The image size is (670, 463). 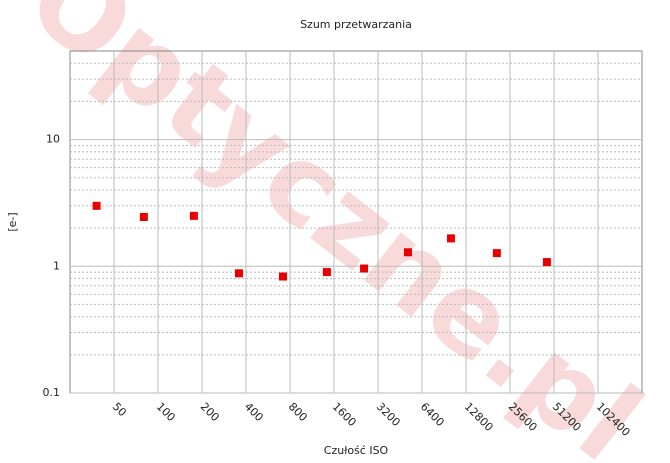 I want to click on x-tick-label: 400, so click(x=254, y=412).